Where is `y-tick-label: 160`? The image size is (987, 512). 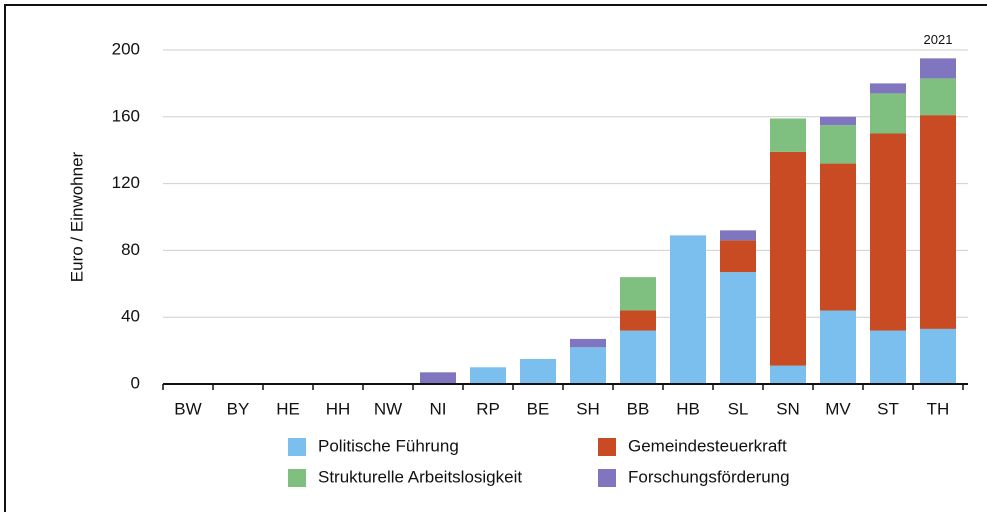 y-tick-label: 160 is located at coordinates (126, 115).